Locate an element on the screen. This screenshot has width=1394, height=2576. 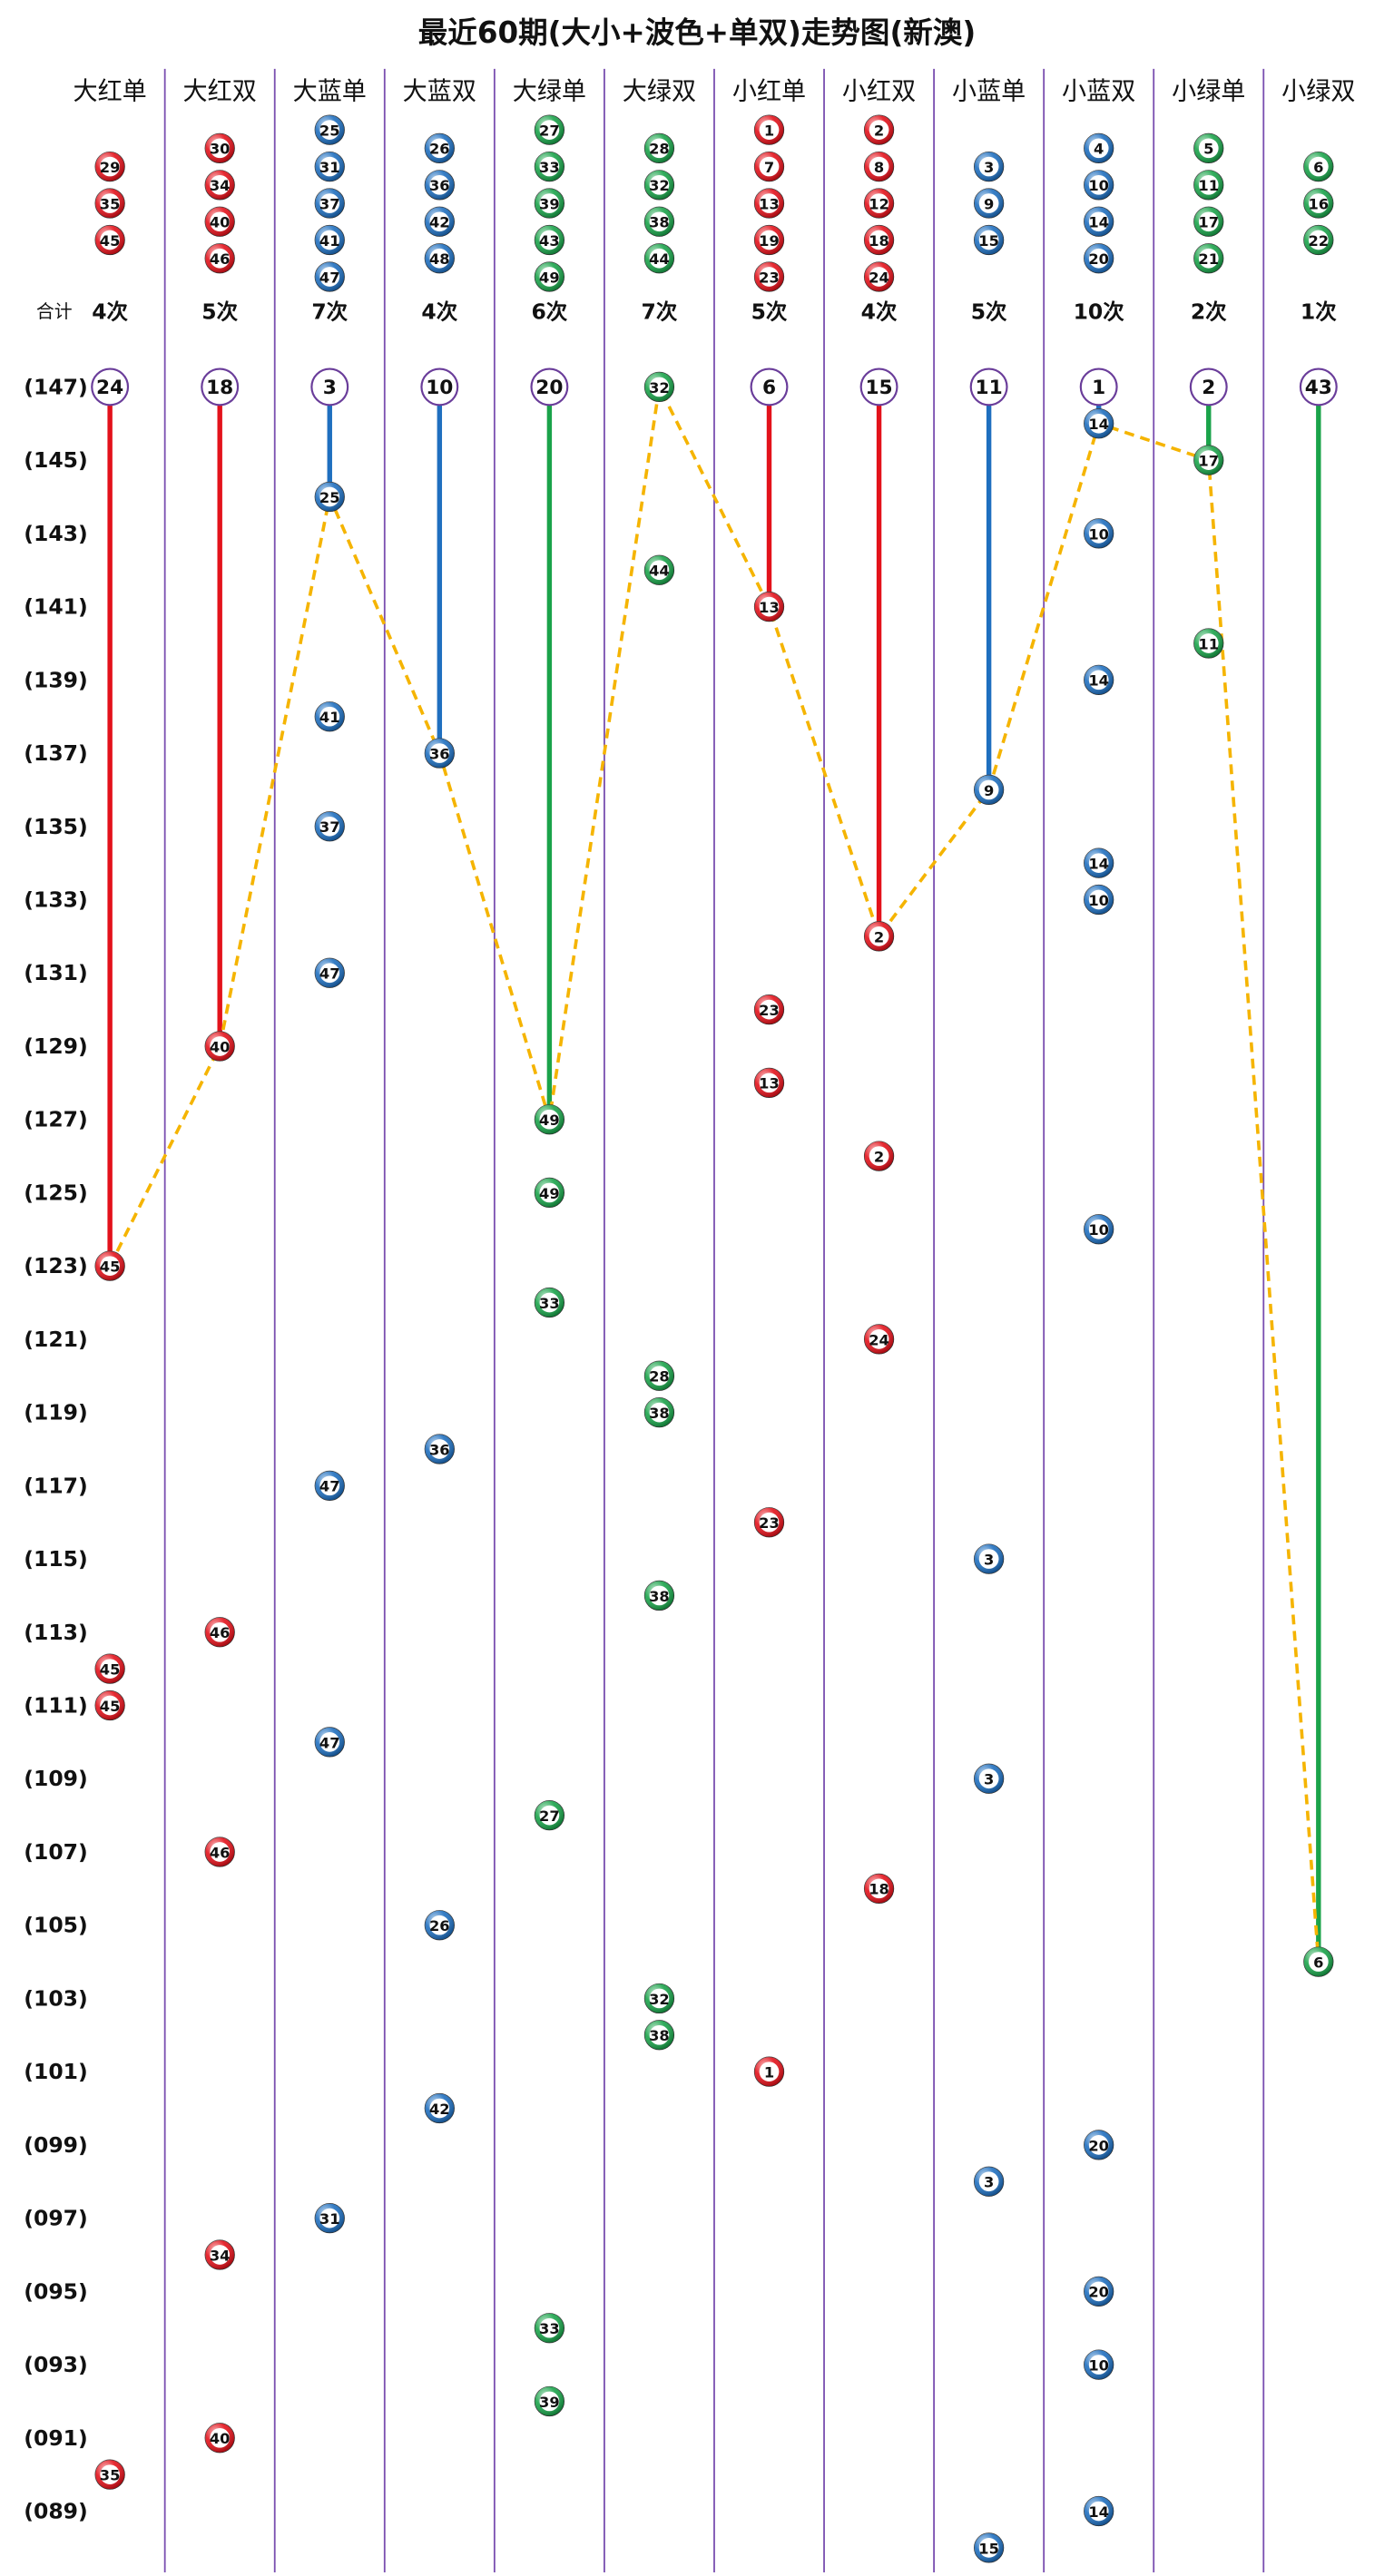
ball-number: 1 is located at coordinates (769, 131).